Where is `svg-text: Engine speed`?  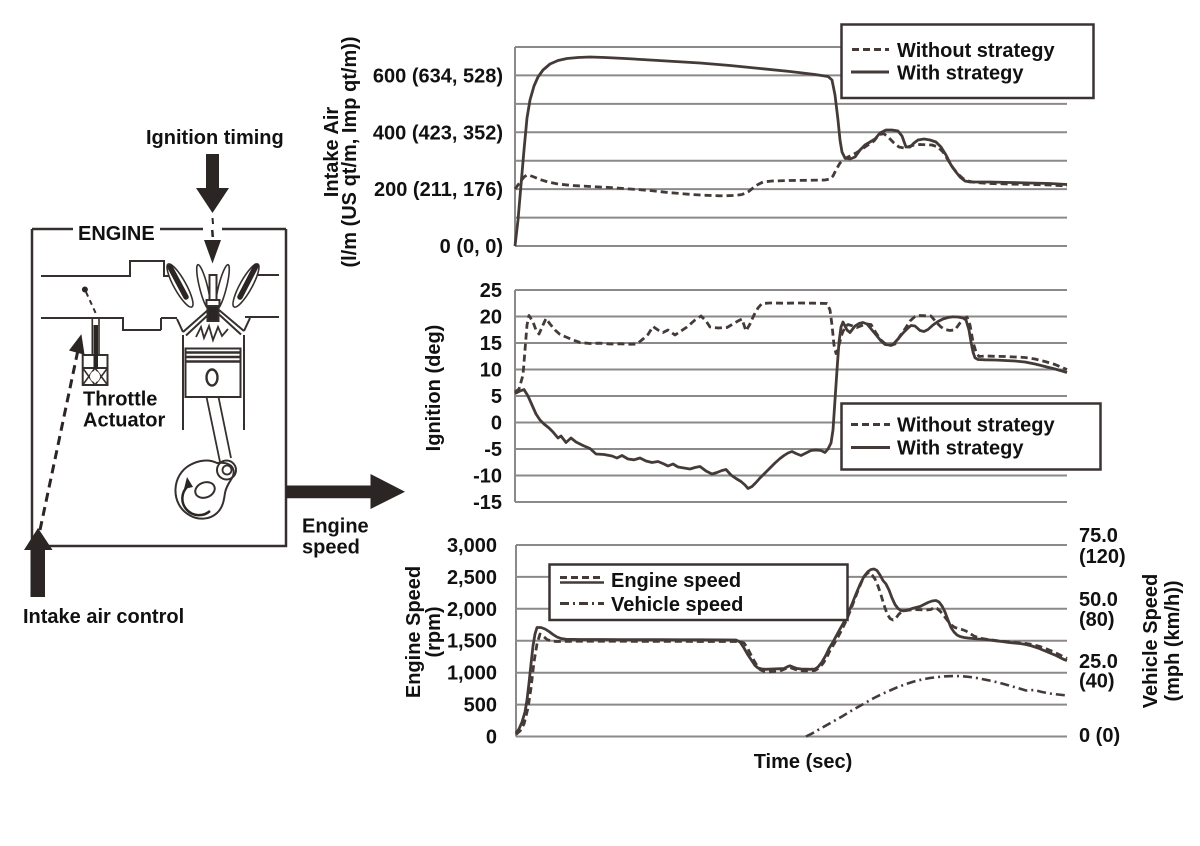
svg-text: Engine speed is located at coordinates (676, 581).